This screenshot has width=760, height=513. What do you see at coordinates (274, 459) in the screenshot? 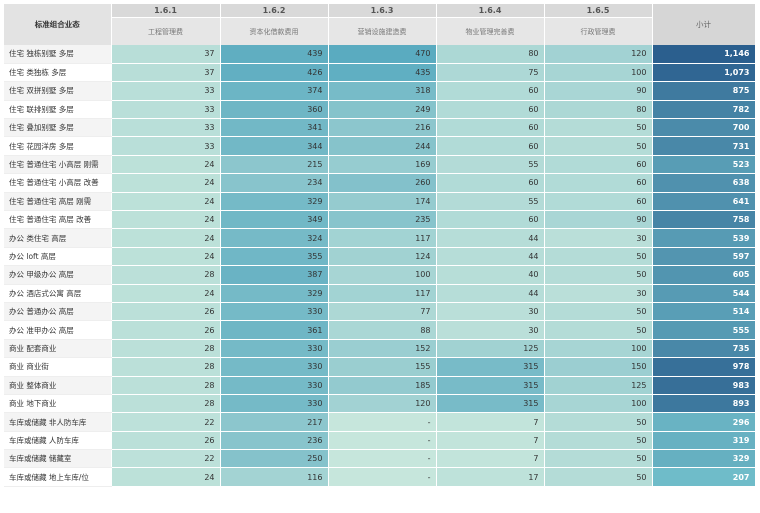
I see `value-cell: 250` at bounding box center [274, 459].